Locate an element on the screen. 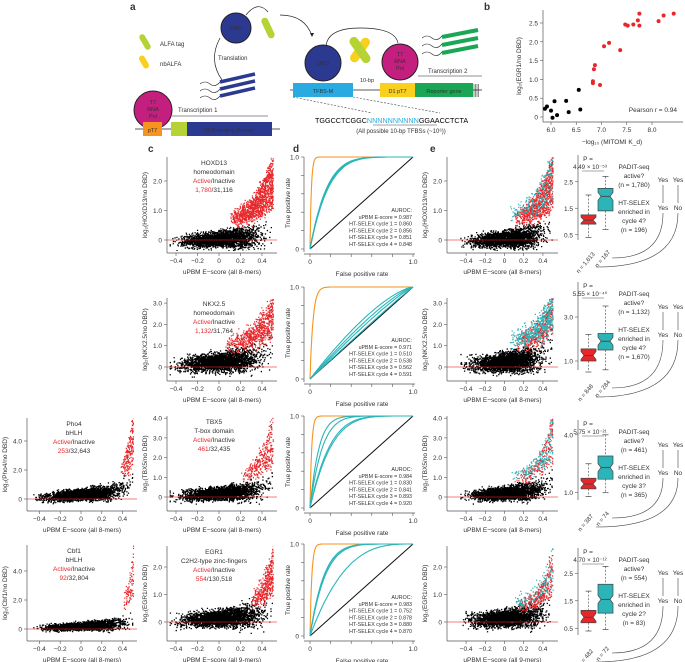 The image size is (685, 662). zoom-line is located at coordinates (332, 105).